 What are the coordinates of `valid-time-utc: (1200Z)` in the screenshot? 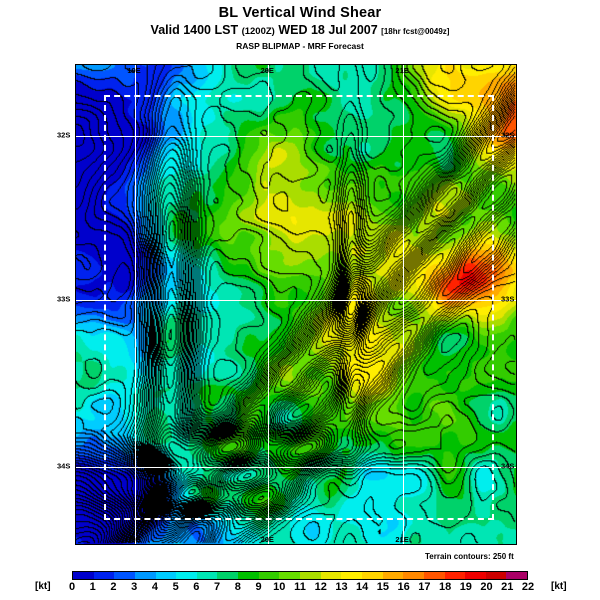 It's located at (258, 31).